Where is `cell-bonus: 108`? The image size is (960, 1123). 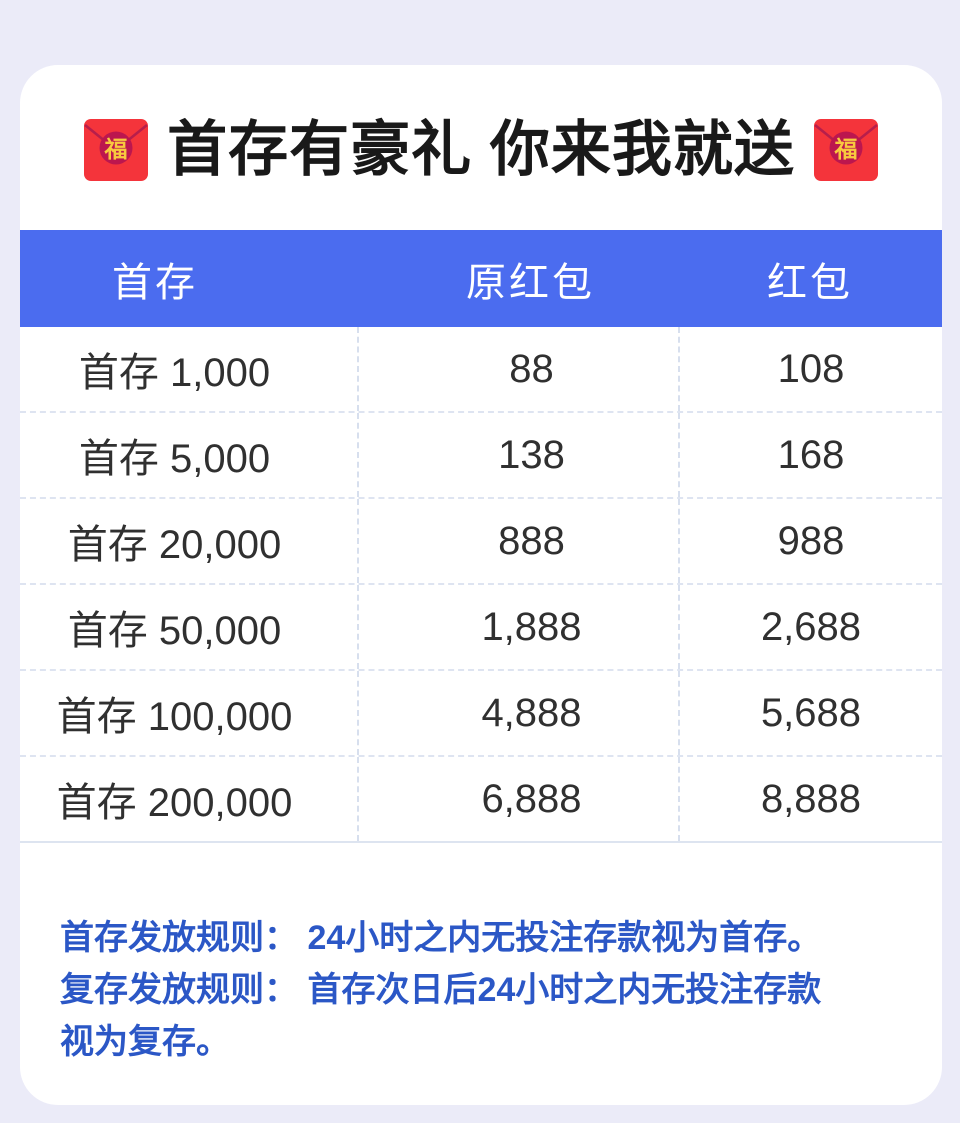
cell-bonus: 108 is located at coordinates (810, 369).